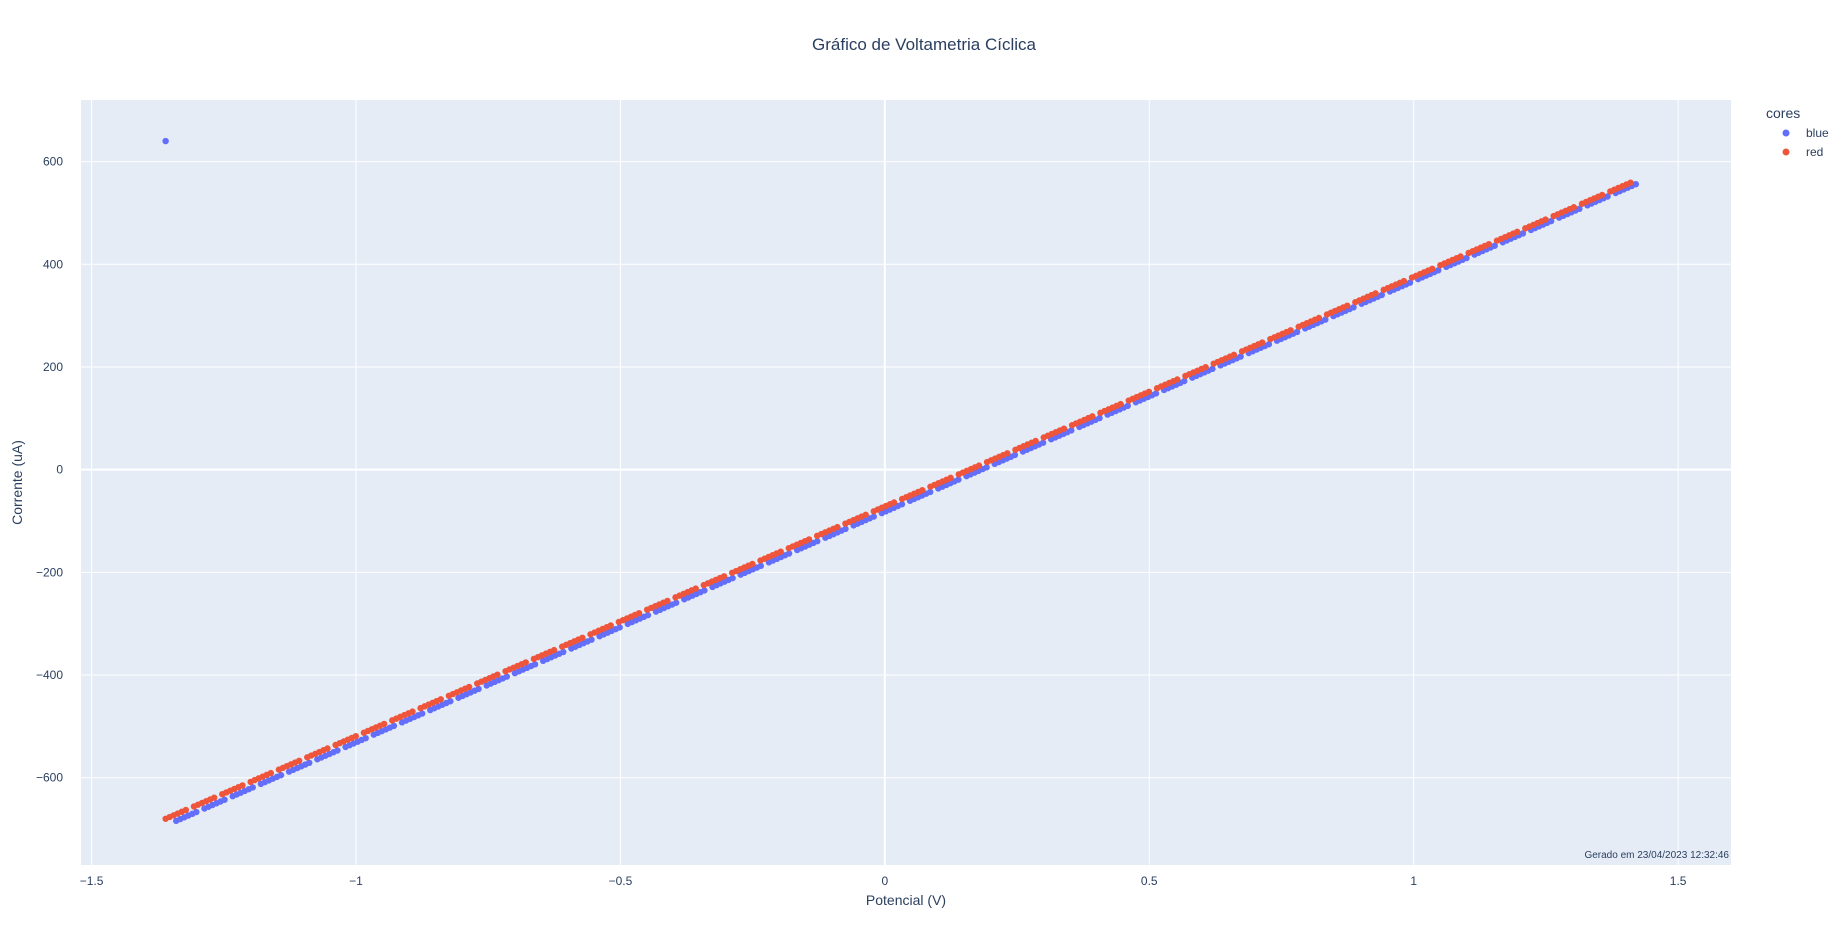 The height and width of the screenshot is (945, 1847). Describe the element at coordinates (1806, 133) in the screenshot. I see `legend-item-blue: blue` at that location.